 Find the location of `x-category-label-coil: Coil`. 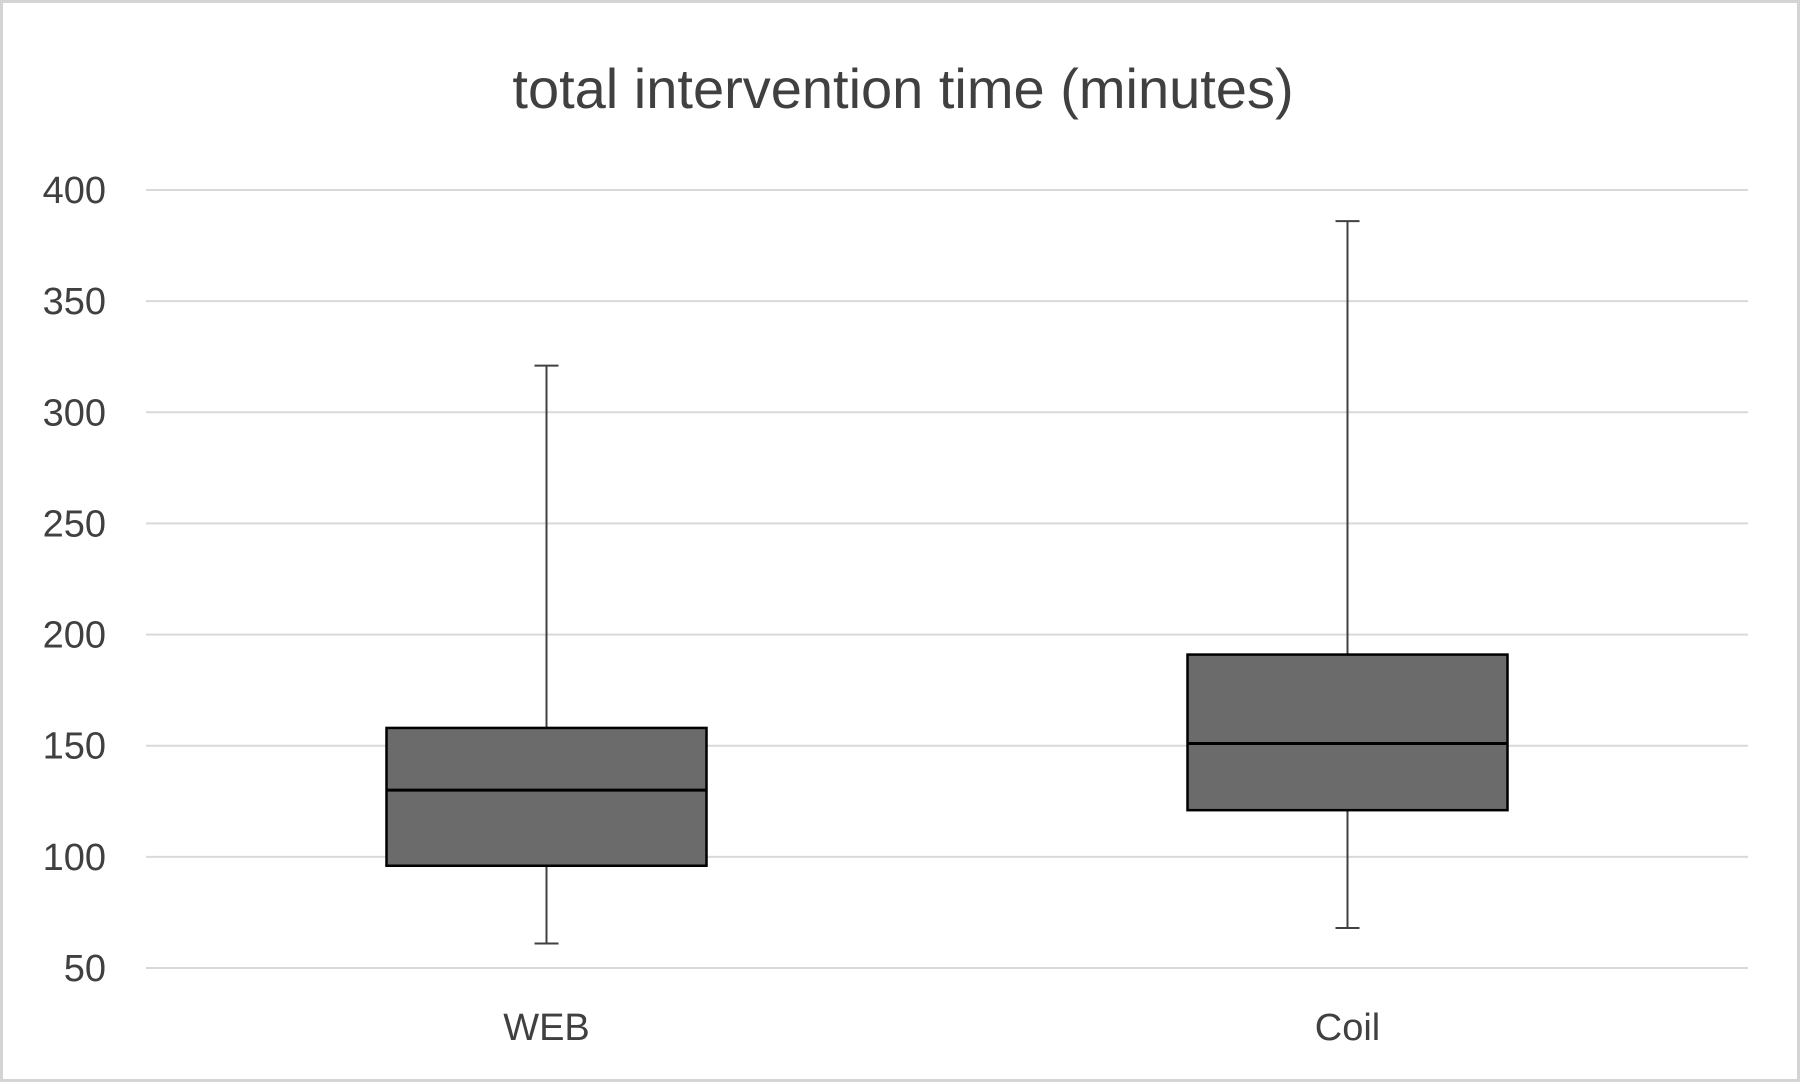

x-category-label-coil: Coil is located at coordinates (1347, 1028).